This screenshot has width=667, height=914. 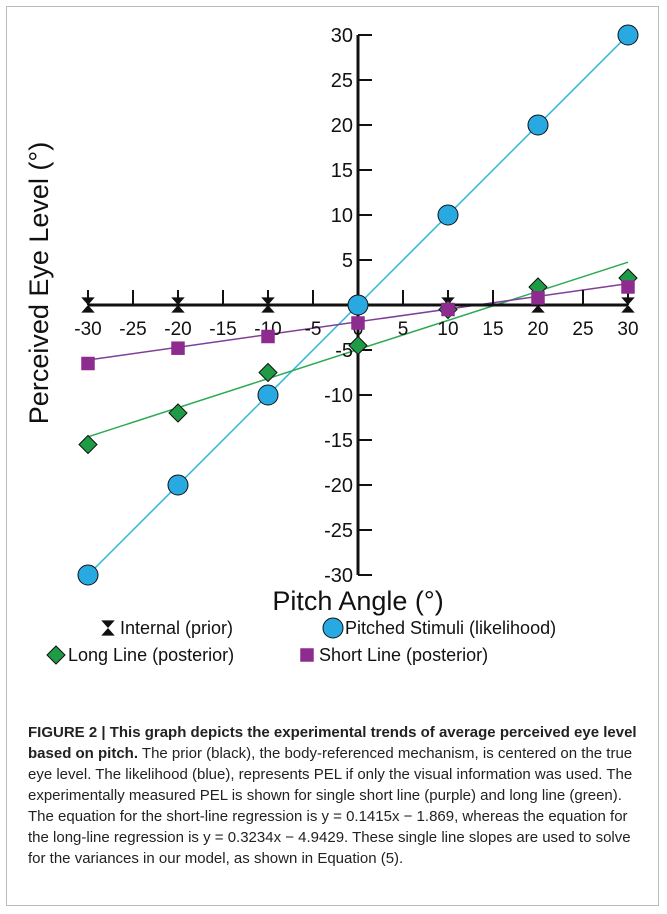 I want to click on x-tick-label-0: -30, so click(x=87, y=329).